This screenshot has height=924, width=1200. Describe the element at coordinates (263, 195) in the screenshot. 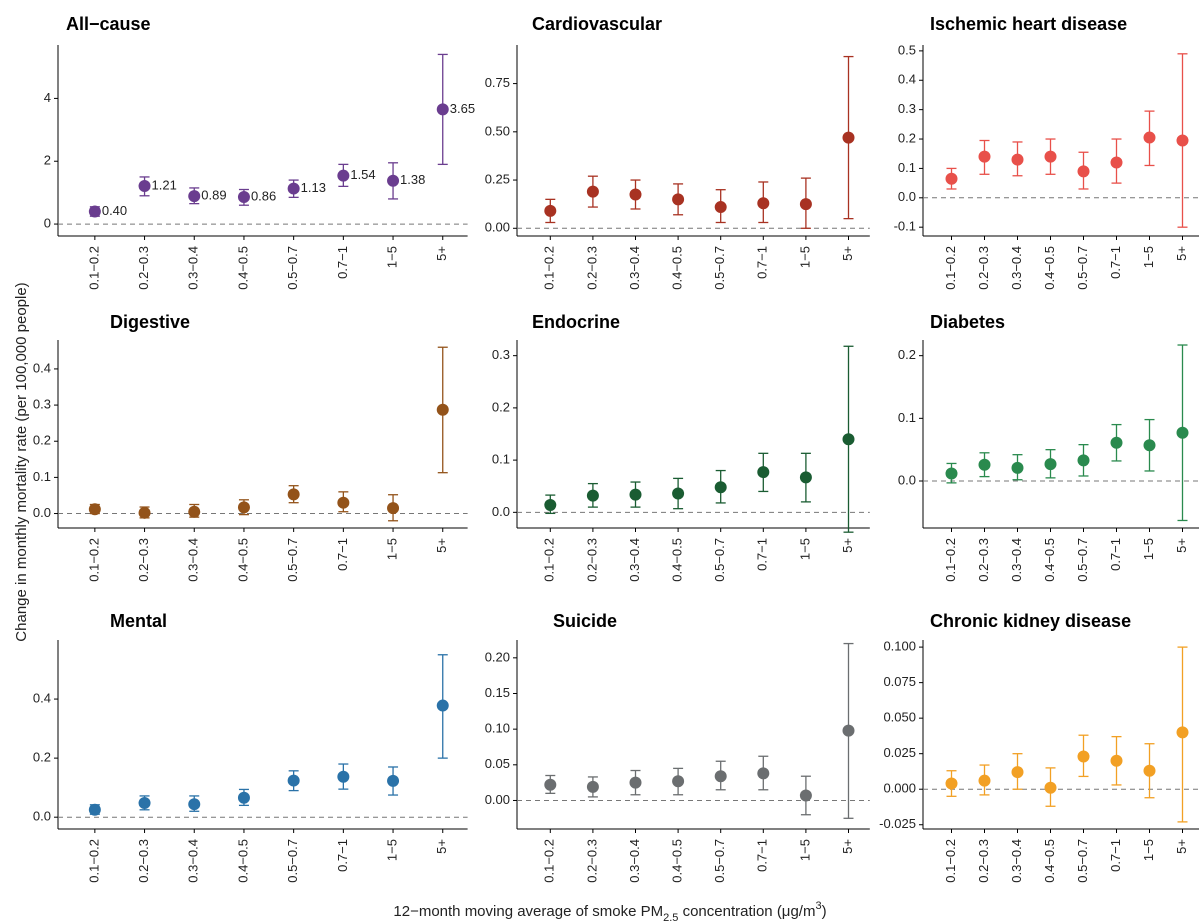

I see `value-label: 0.86` at that location.